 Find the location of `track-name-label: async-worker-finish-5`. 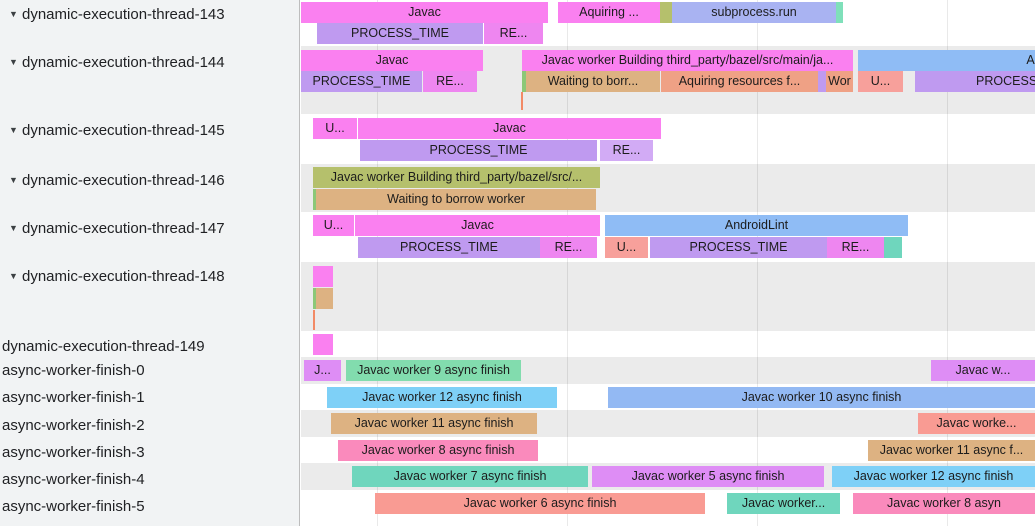

track-name-label: async-worker-finish-5 is located at coordinates (73, 506).